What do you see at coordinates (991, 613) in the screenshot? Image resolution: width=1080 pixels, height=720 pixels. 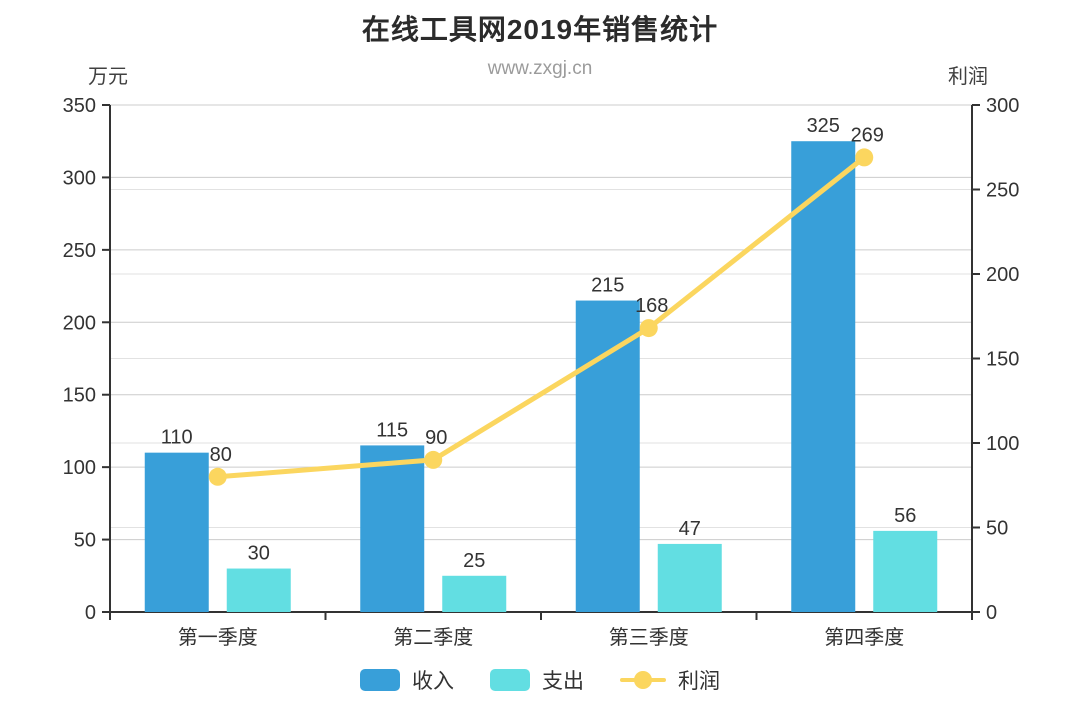 I see `right-axis-tick-label: 0` at bounding box center [991, 613].